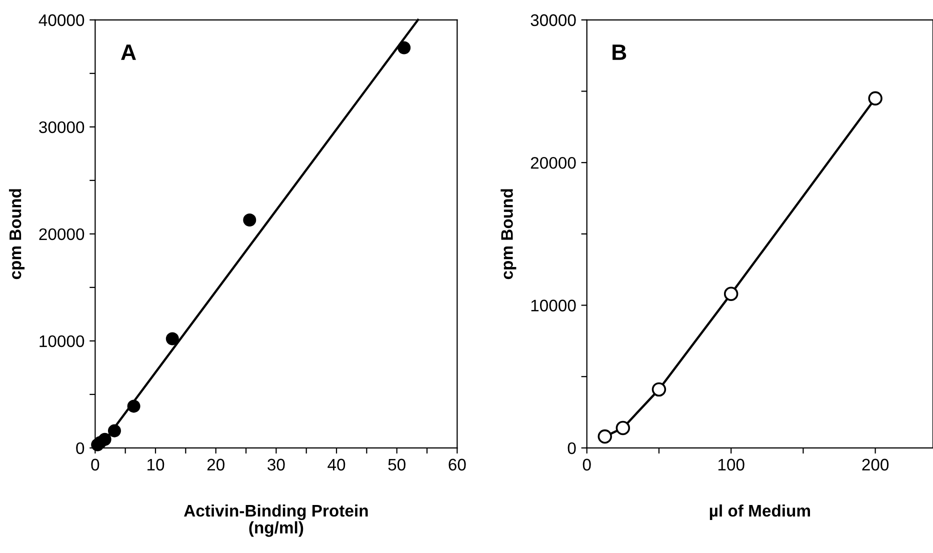 This screenshot has width=933, height=553. I want to click on x-tick-label: 30, so click(276, 464).